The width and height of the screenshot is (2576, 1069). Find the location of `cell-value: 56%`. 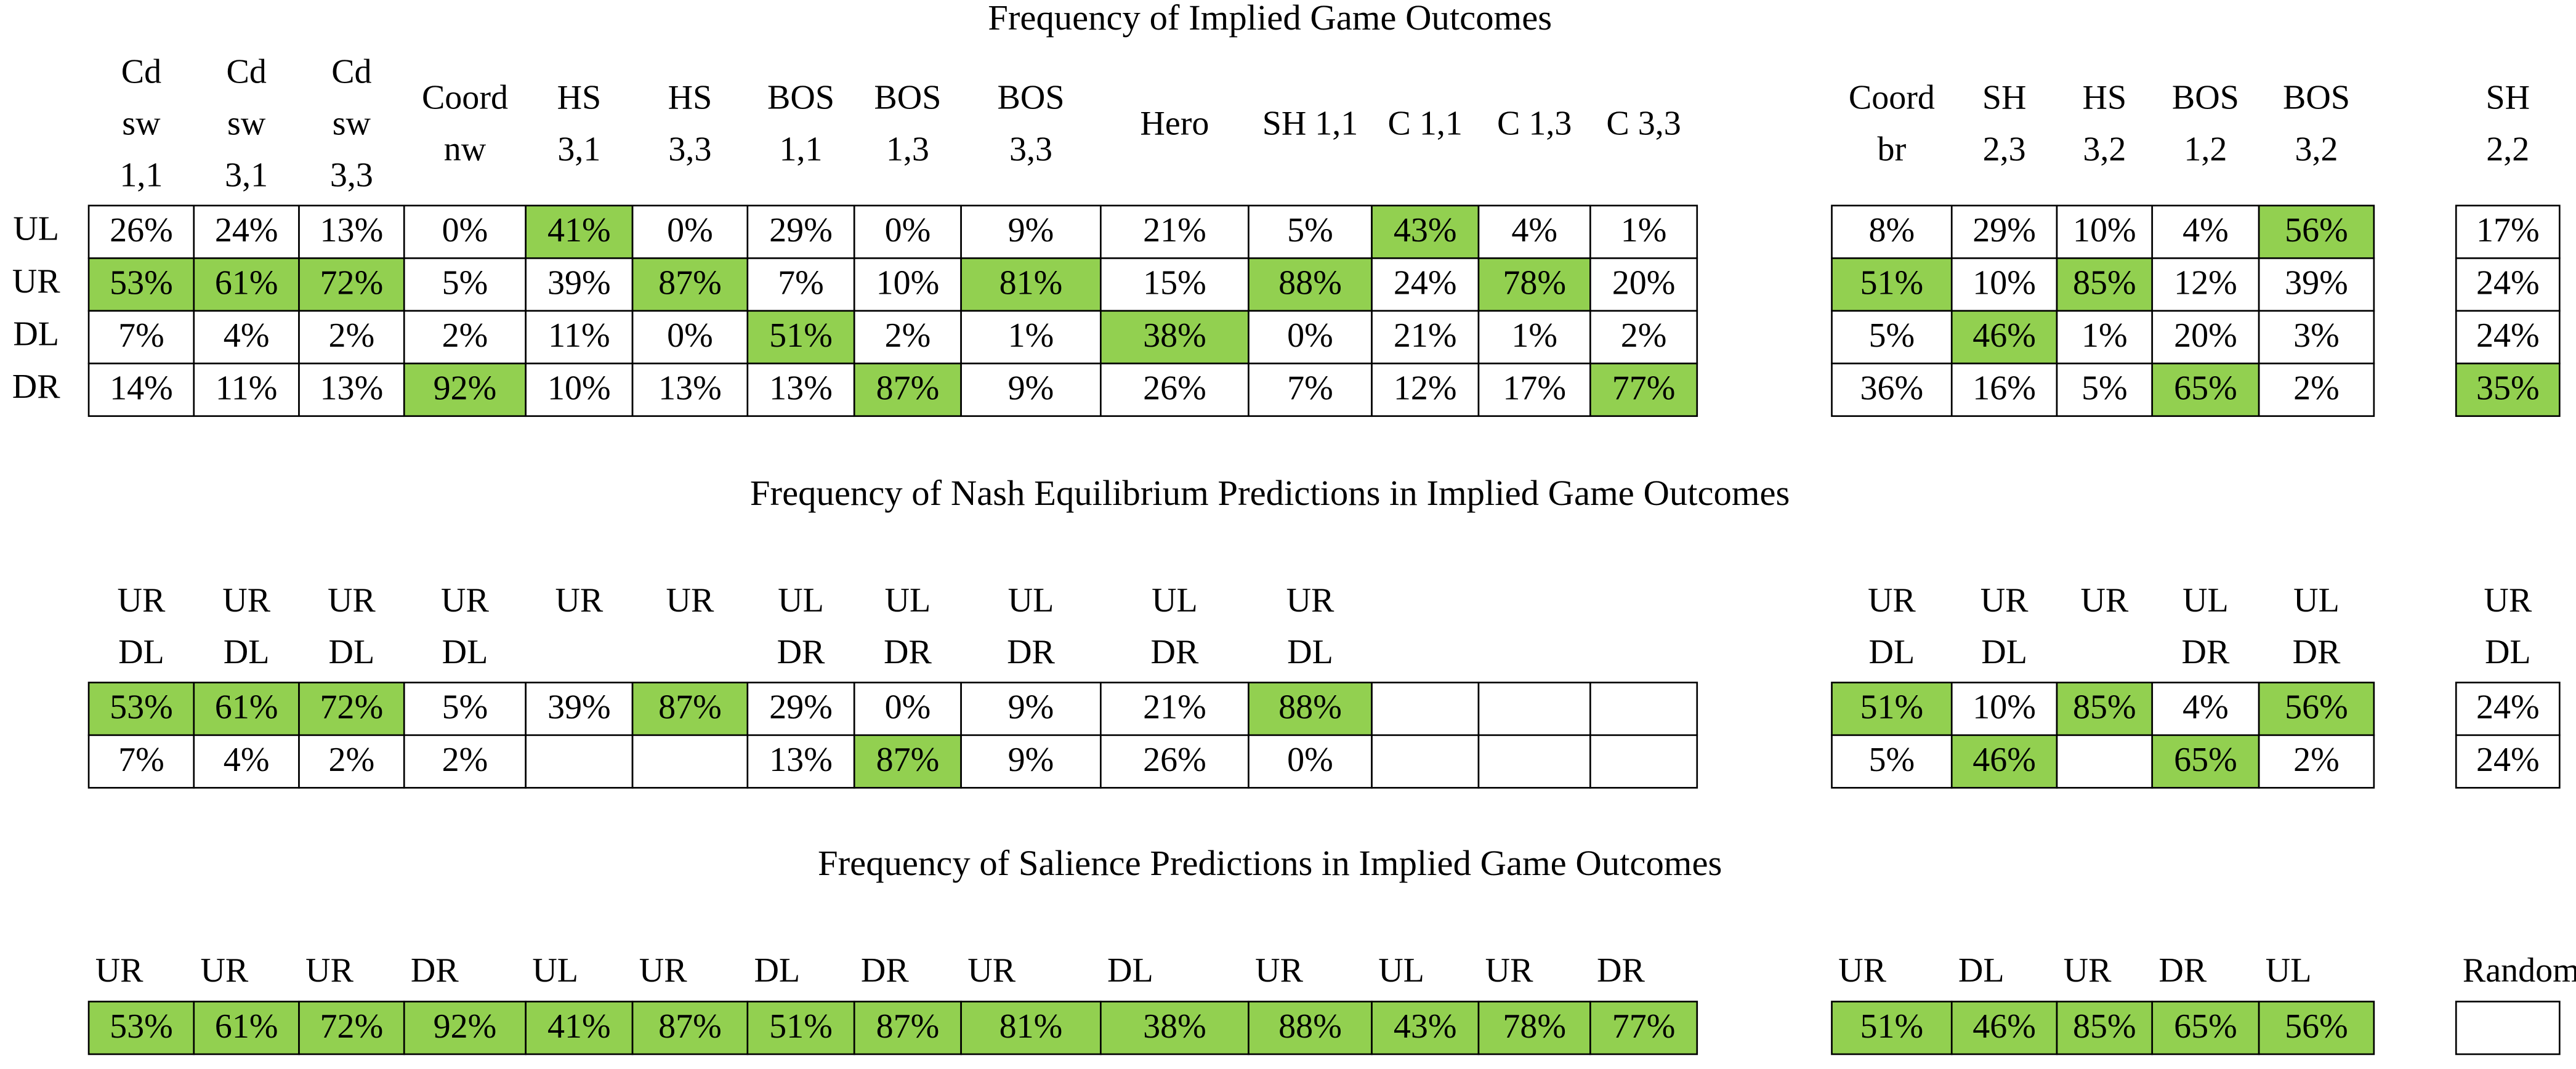

cell-value: 56% is located at coordinates (2316, 707).